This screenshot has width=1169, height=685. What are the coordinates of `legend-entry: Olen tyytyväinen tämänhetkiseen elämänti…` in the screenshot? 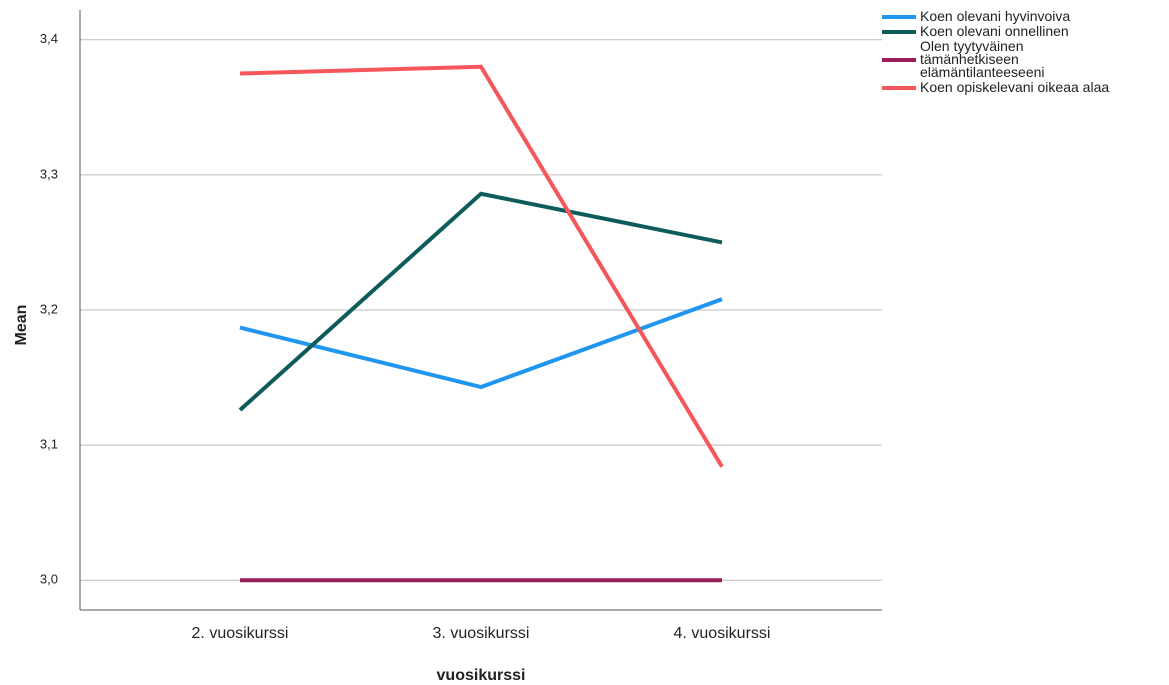 It's located at (995, 59).